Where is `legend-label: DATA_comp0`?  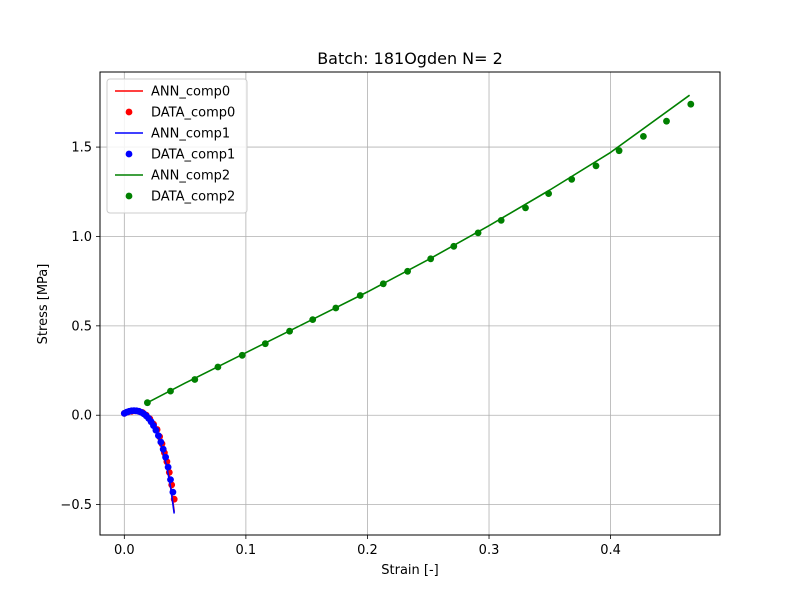 legend-label: DATA_comp0 is located at coordinates (193, 113).